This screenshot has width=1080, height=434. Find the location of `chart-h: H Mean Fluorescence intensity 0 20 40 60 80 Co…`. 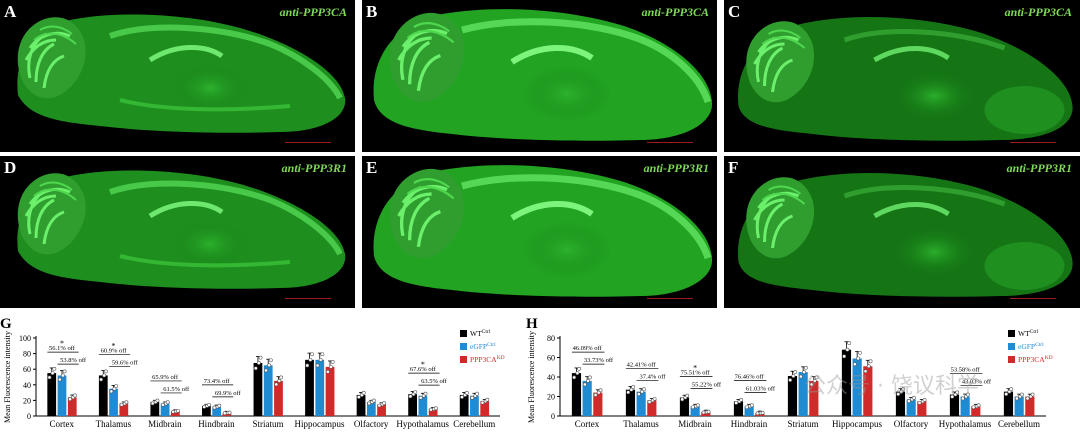

chart-h: H Mean Fluorescence intensity 0 20 40 60 80 Co… is located at coordinates (803, 375).